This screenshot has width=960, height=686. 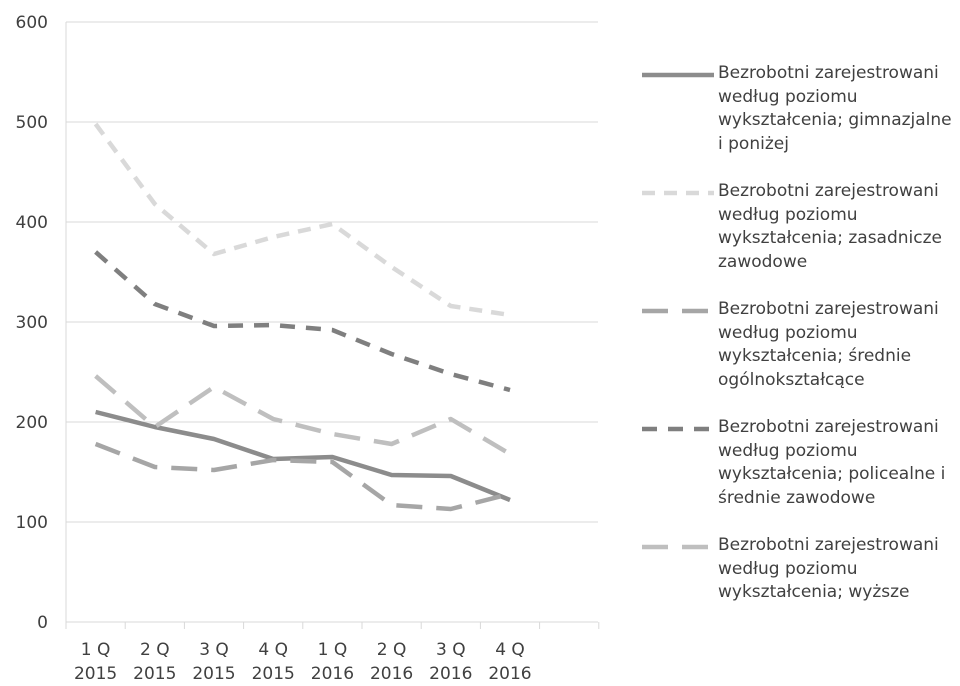 I want to click on x-tick-label: 2 Q 2015, so click(x=154, y=662).